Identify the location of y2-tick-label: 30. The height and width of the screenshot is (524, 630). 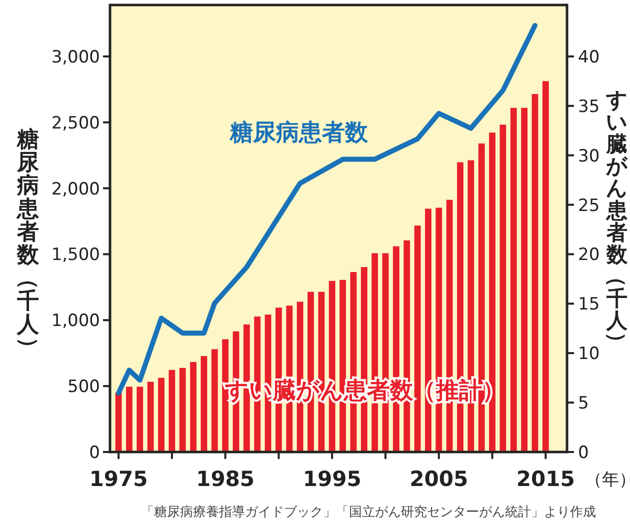
(589, 156).